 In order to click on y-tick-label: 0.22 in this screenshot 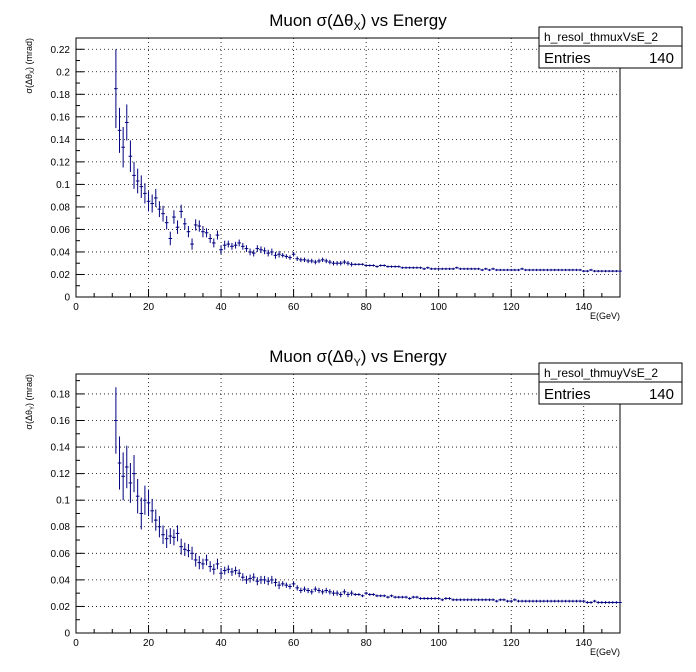, I will do `click(61, 50)`.